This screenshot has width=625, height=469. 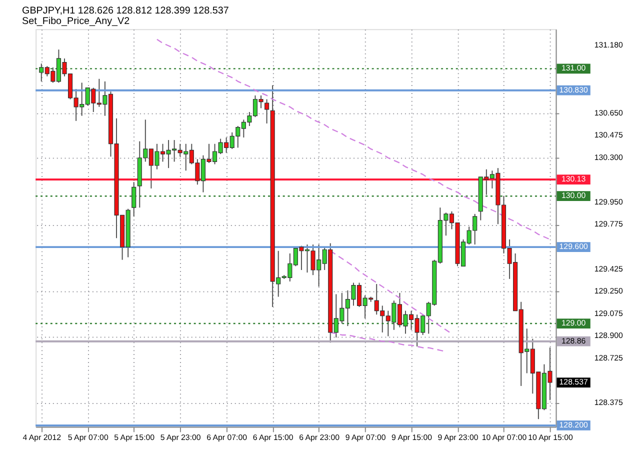 I want to click on ref-line-label: 129.00, so click(x=573, y=323).